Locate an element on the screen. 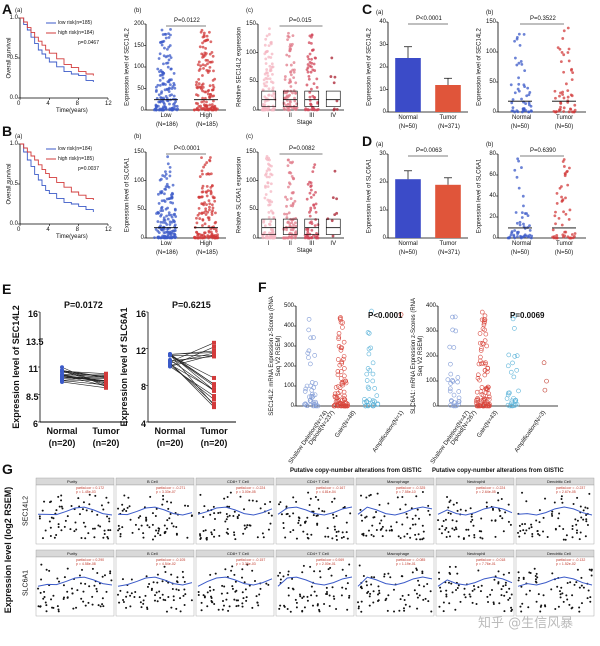 The height and width of the screenshot is (646, 600). g-partial-cor: partial.cor = 0.069 p = 2.00e-01 is located at coordinates (330, 562).